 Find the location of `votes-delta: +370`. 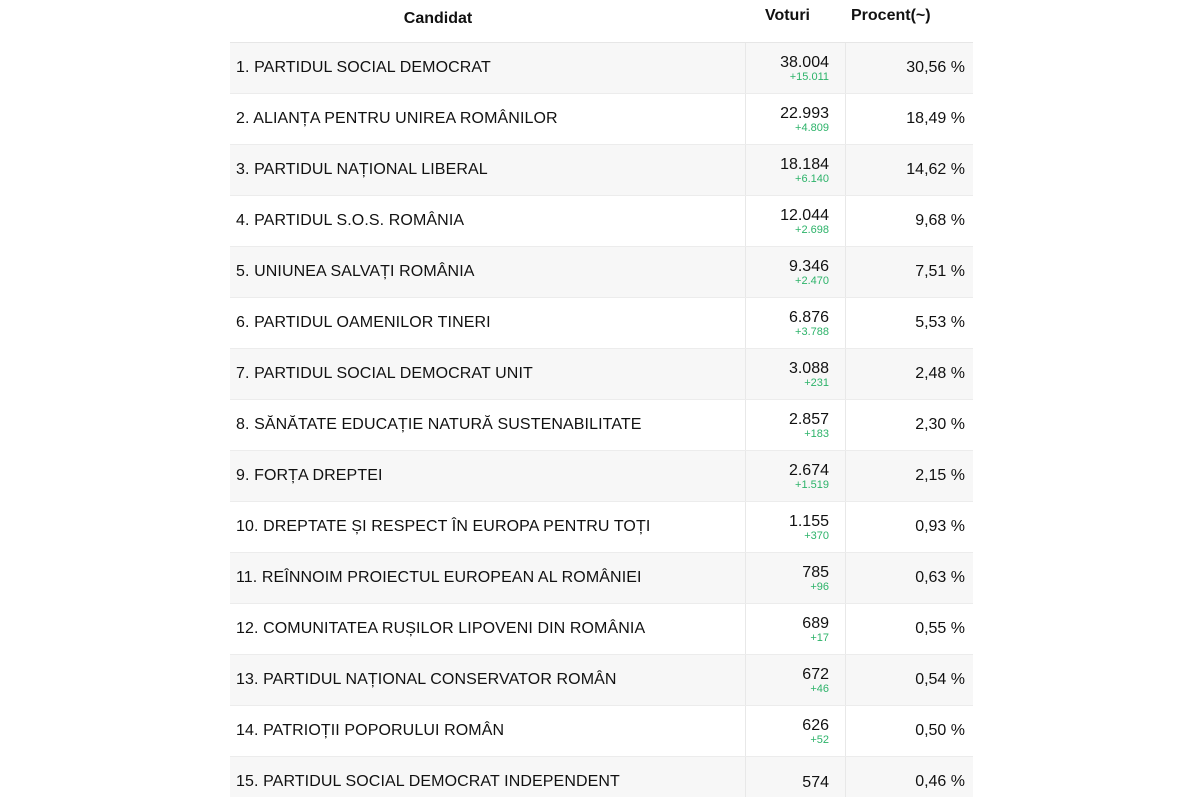

votes-delta: +370 is located at coordinates (816, 535).